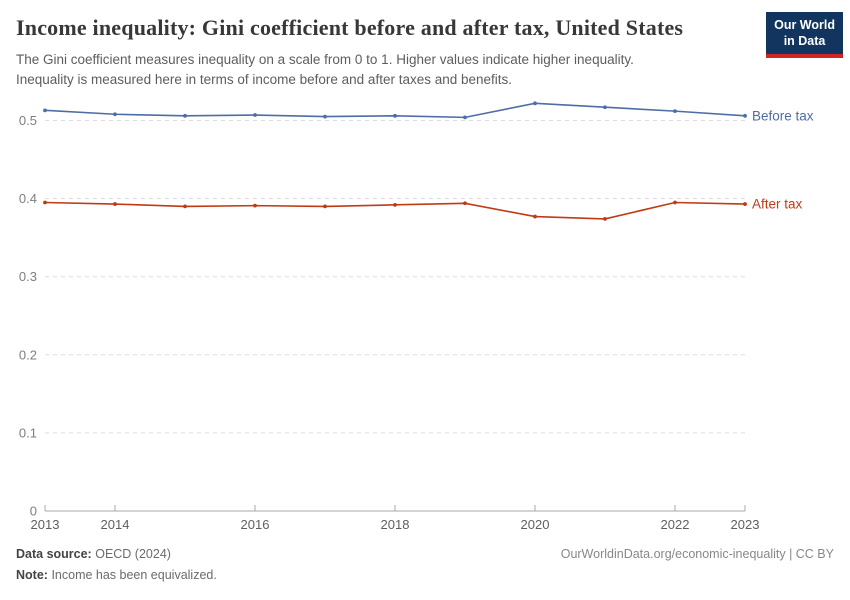 This screenshot has width=850, height=600. What do you see at coordinates (134, 575) in the screenshot?
I see `note-value: Income has been equivalized.` at bounding box center [134, 575].